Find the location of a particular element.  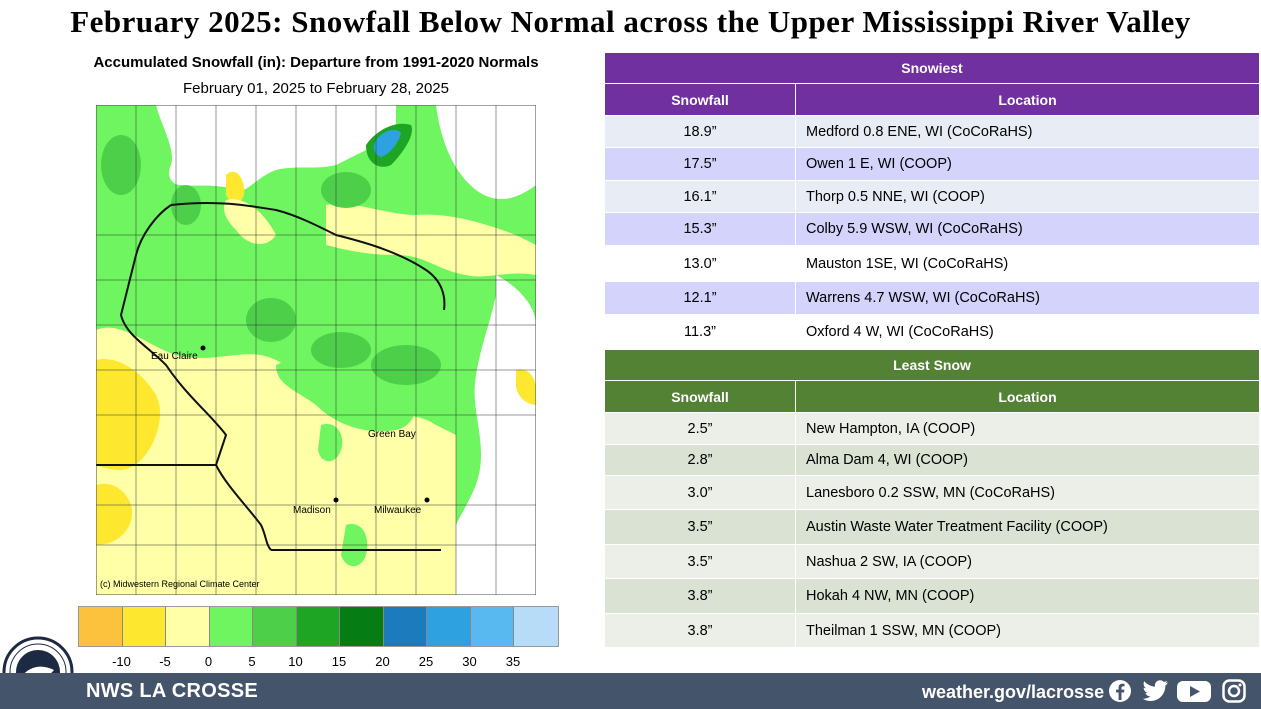

legend-tick-label: 20 is located at coordinates (382, 661).